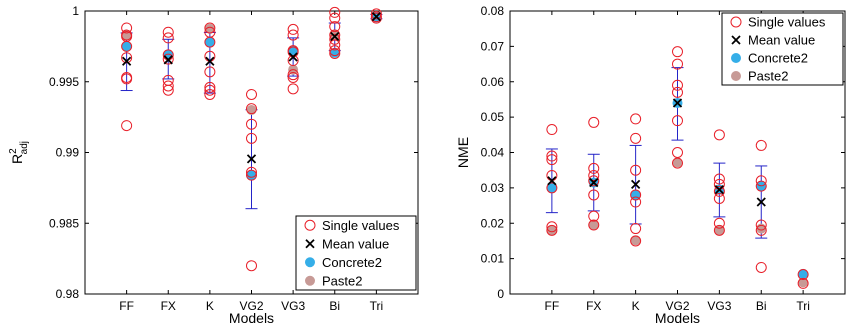 Image resolution: width=862 pixels, height=328 pixels. What do you see at coordinates (75, 11) in the screenshot?
I see `y-tick-label: 1` at bounding box center [75, 11].